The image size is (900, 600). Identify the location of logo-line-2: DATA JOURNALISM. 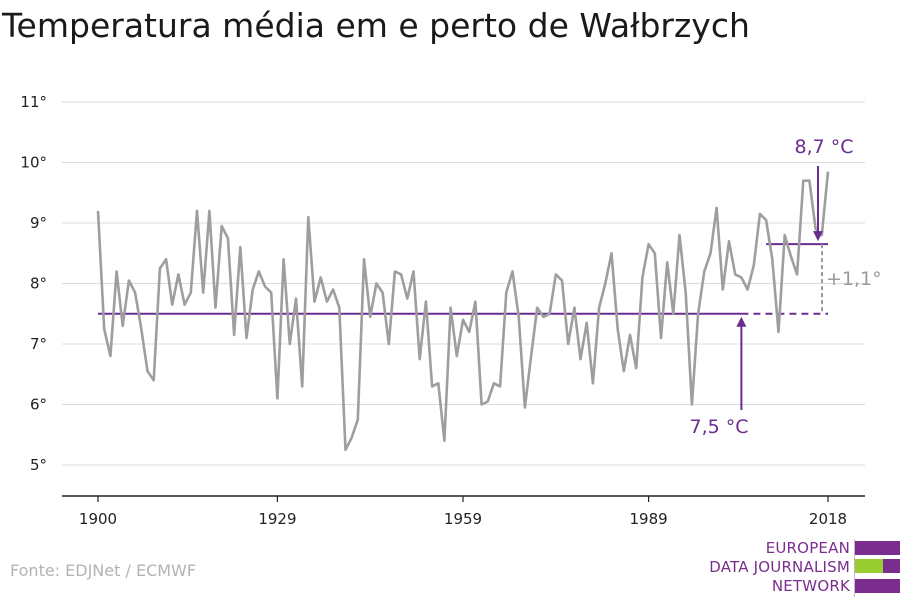
(779, 567).